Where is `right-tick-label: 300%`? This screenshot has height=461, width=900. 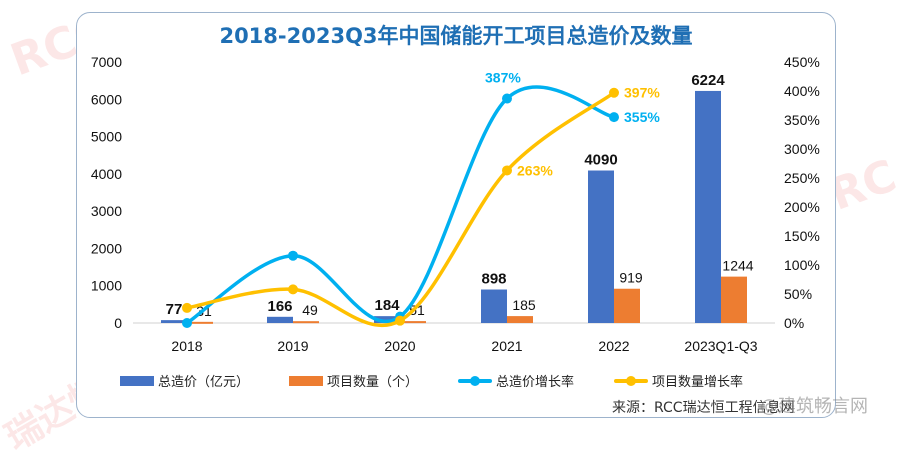
right-tick-label: 300% is located at coordinates (802, 149).